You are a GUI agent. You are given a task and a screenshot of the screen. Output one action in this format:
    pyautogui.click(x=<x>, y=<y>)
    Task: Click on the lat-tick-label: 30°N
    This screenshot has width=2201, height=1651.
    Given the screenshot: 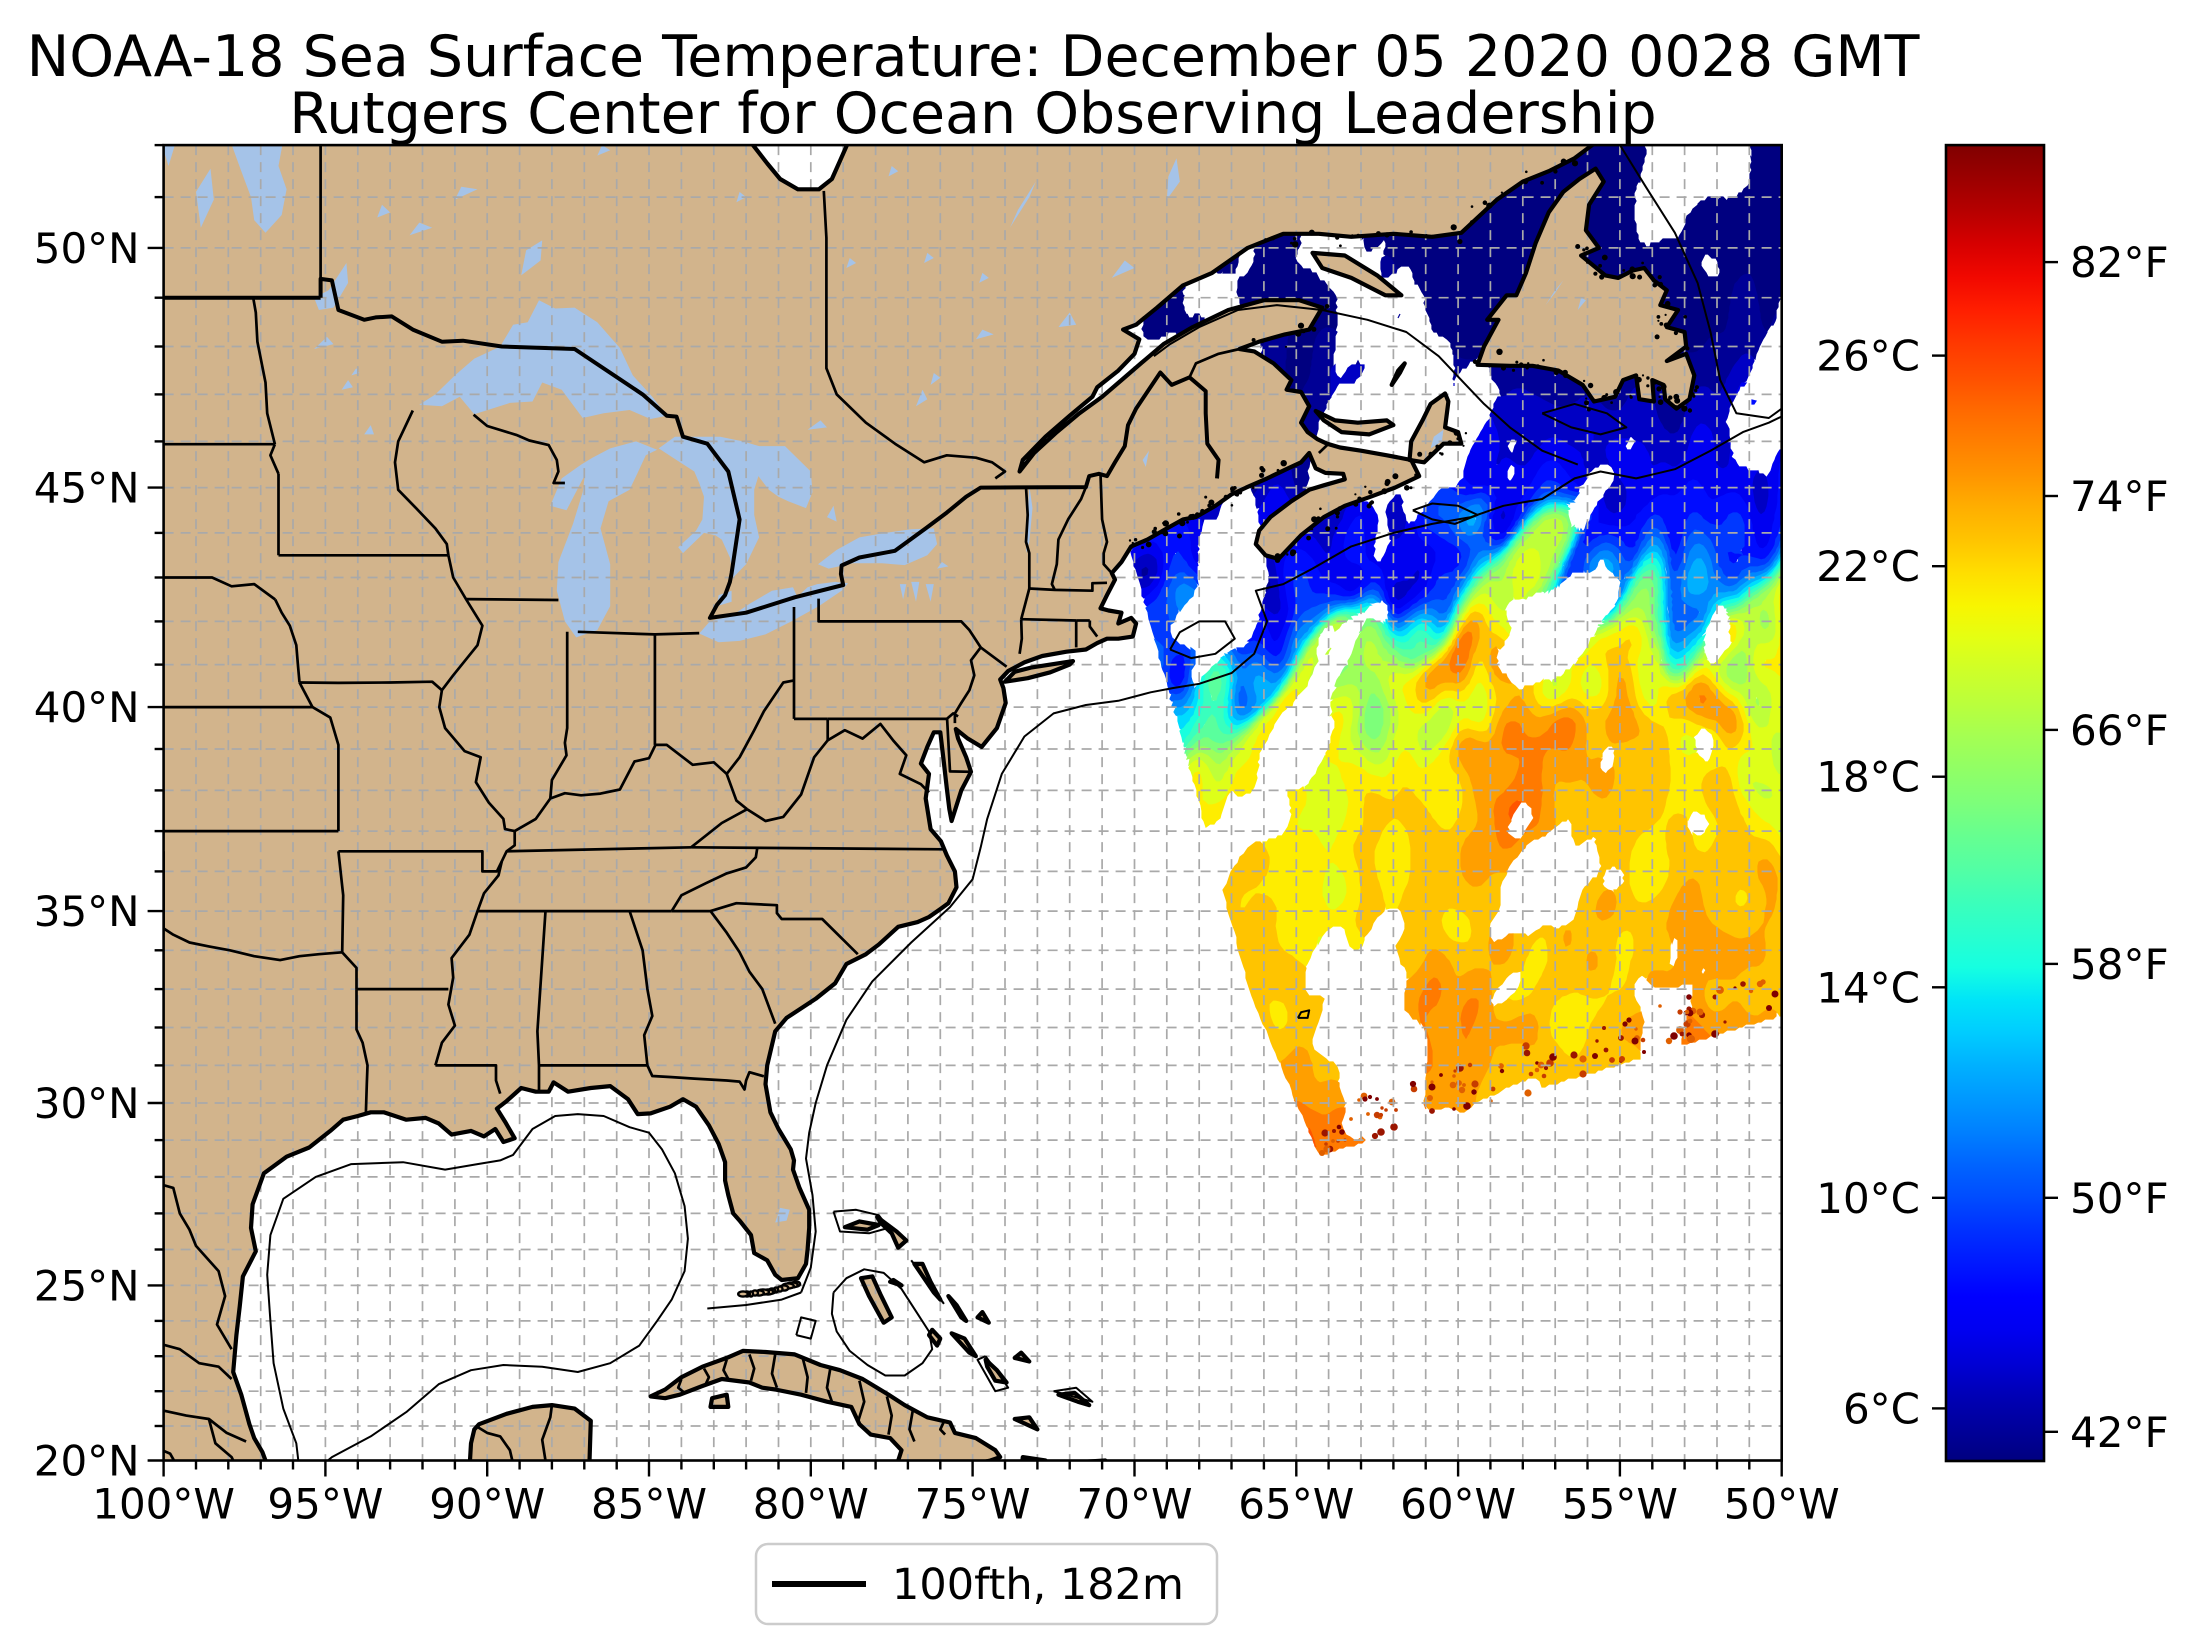 What is the action you would take?
    pyautogui.click(x=87, y=1103)
    